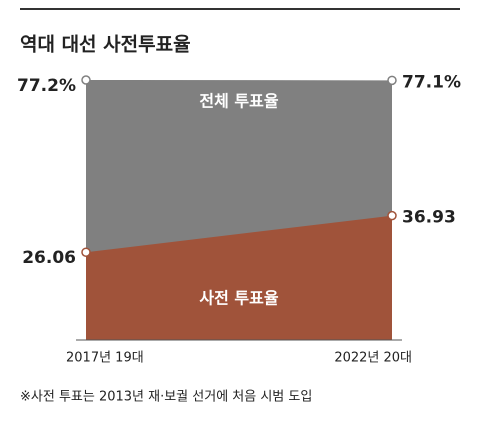  What do you see at coordinates (46, 86) in the screenshot?
I see `value-label: 77.2%` at bounding box center [46, 86].